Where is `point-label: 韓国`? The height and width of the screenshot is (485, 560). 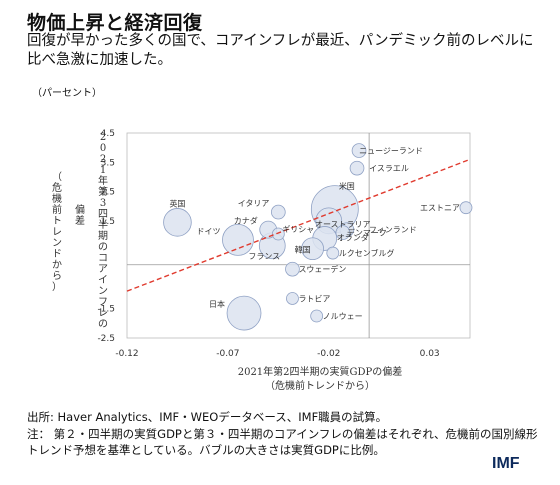
point-label: 韓国 is located at coordinates (303, 250).